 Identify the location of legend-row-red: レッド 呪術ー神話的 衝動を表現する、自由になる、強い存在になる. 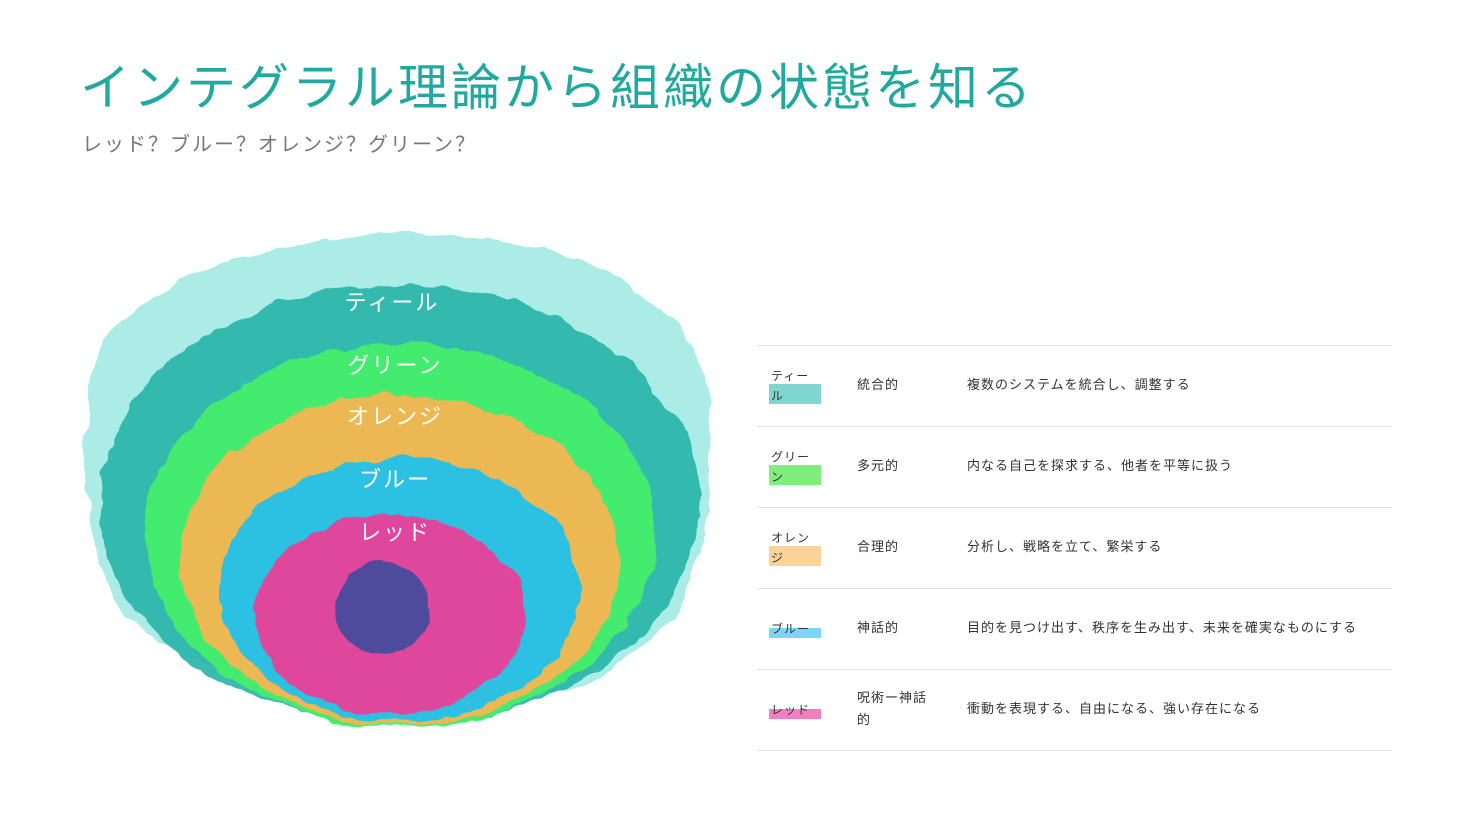
(1074, 710).